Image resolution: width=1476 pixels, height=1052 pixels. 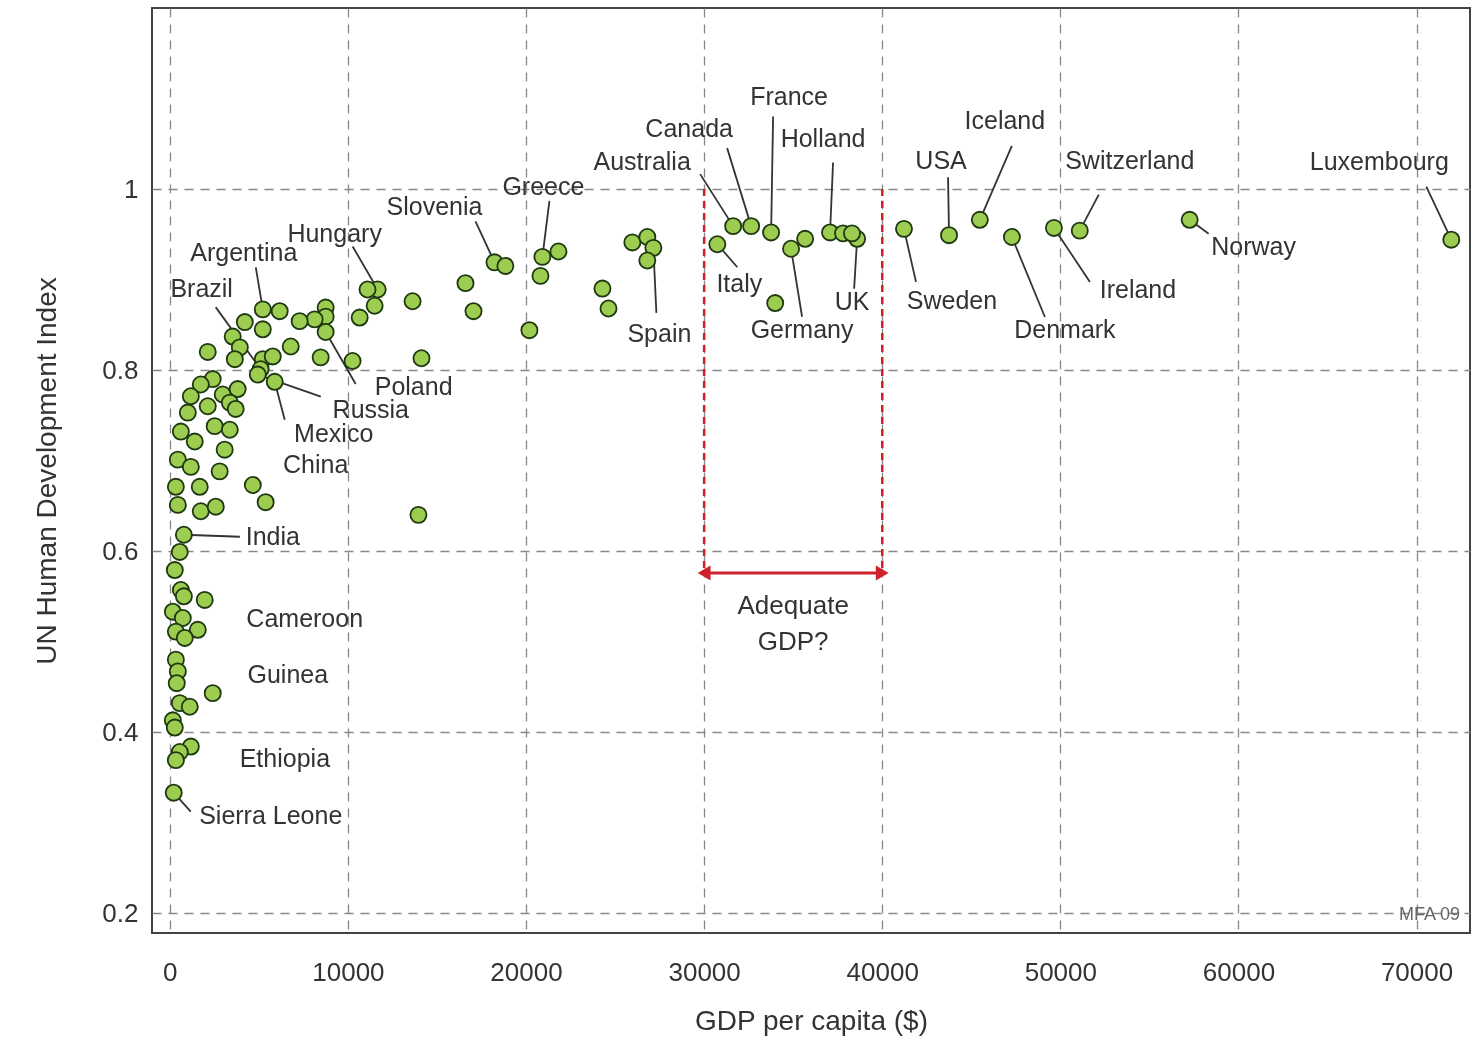 What do you see at coordinates (316, 464) in the screenshot?
I see `annotation: China` at bounding box center [316, 464].